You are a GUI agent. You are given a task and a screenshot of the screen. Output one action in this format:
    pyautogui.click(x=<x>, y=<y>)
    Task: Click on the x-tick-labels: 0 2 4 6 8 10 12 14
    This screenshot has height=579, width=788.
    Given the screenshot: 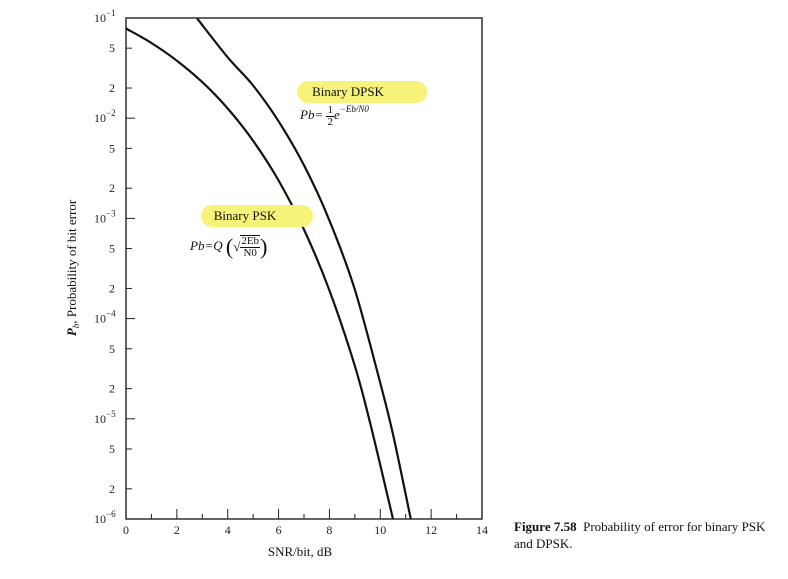 What is the action you would take?
    pyautogui.click(x=305, y=530)
    